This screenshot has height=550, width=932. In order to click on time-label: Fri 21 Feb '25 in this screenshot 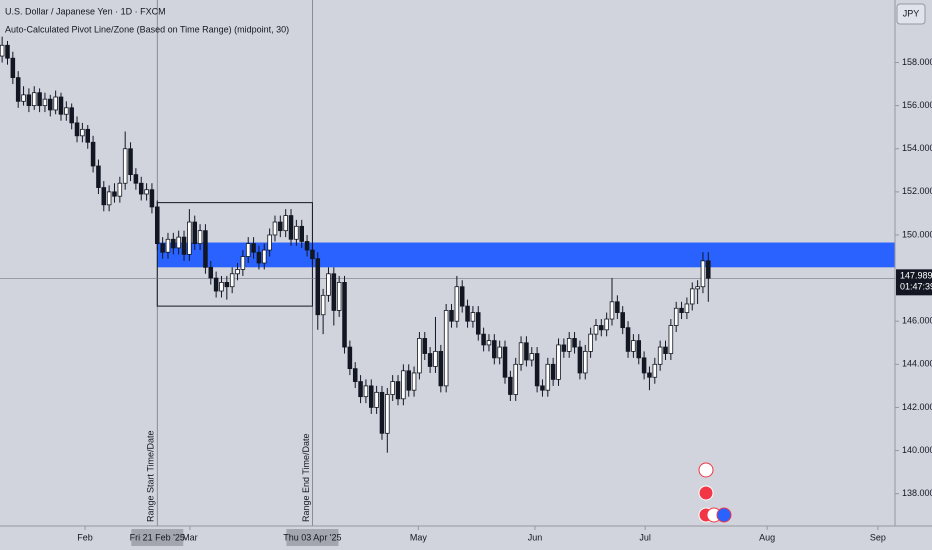, I will do `click(157, 537)`.